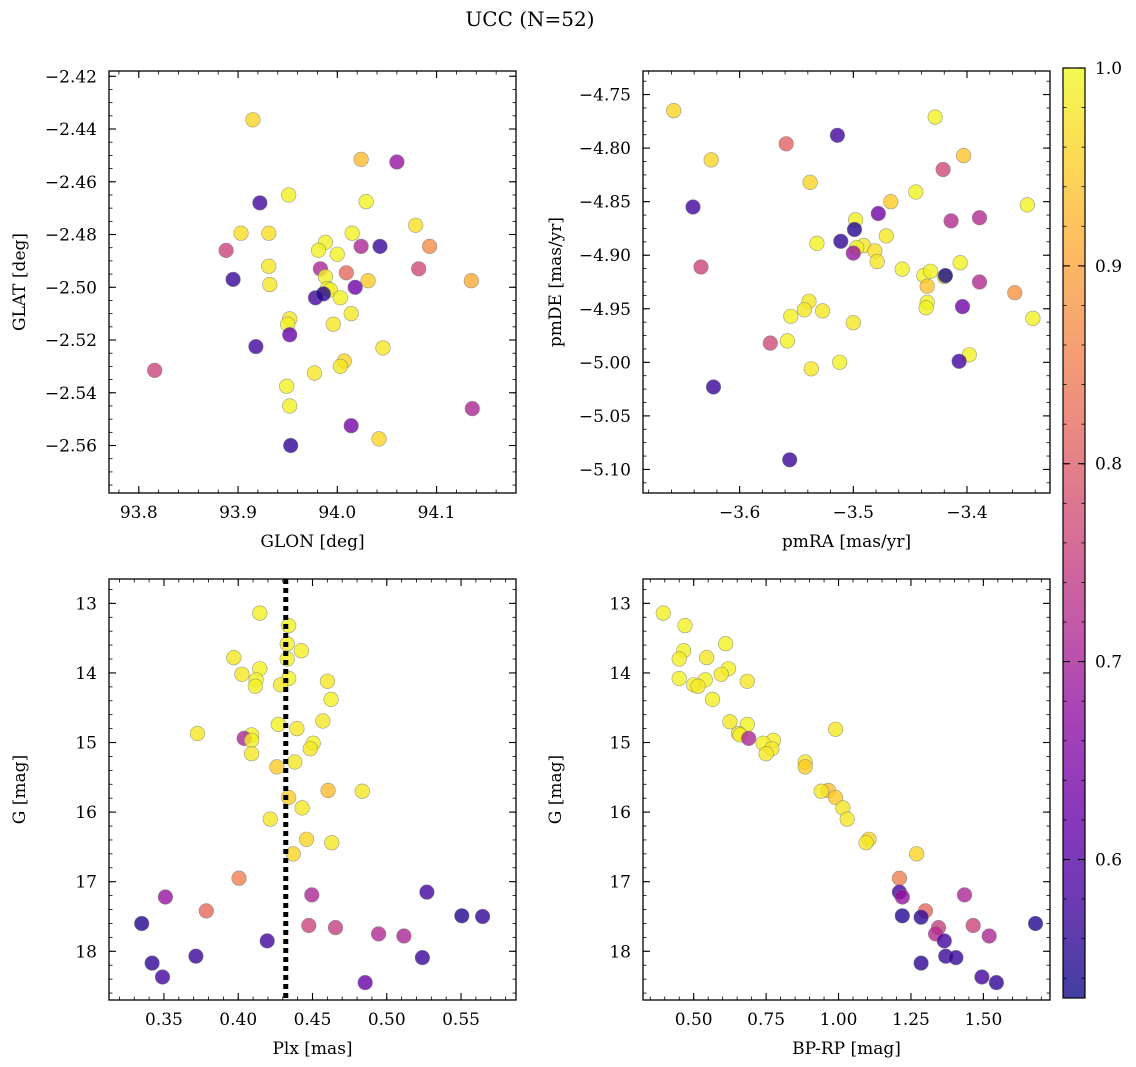 The image size is (1136, 1067). What do you see at coordinates (71, 288) in the screenshot?
I see `y-tick-label: −2.50` at bounding box center [71, 288].